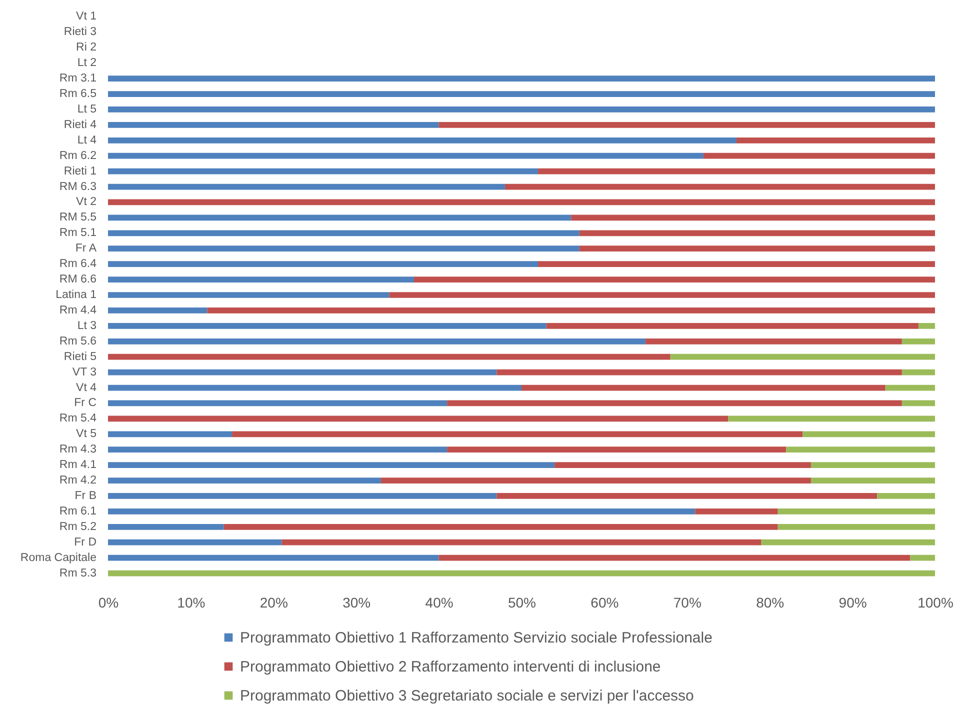 The height and width of the screenshot is (705, 955). I want to click on x-tick-label: 0%, so click(108, 602).